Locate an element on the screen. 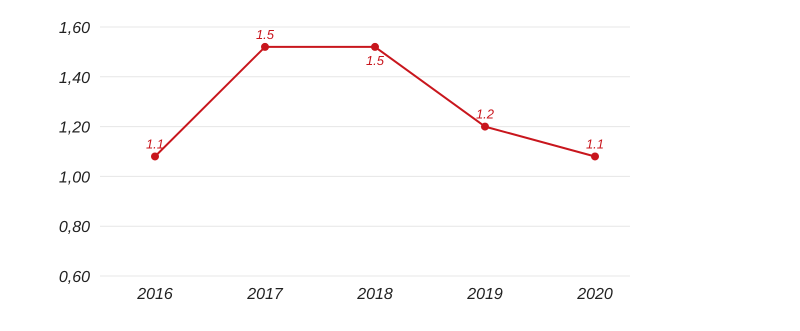 The height and width of the screenshot is (331, 800). x-tick-label: 2020 is located at coordinates (594, 294).